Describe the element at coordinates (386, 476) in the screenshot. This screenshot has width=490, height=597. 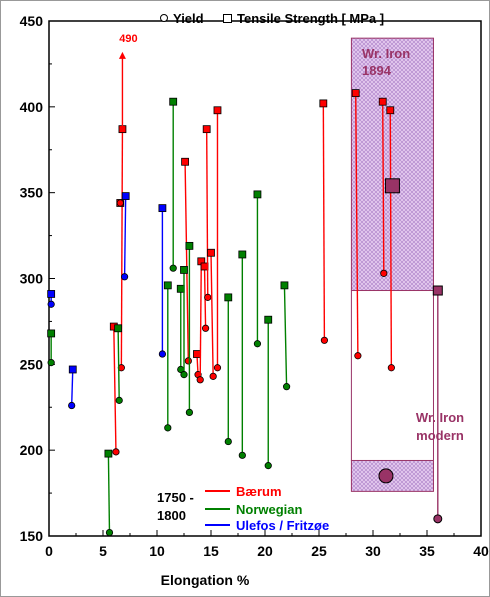
I see `wr-iron-1894-yield-mean` at that location.